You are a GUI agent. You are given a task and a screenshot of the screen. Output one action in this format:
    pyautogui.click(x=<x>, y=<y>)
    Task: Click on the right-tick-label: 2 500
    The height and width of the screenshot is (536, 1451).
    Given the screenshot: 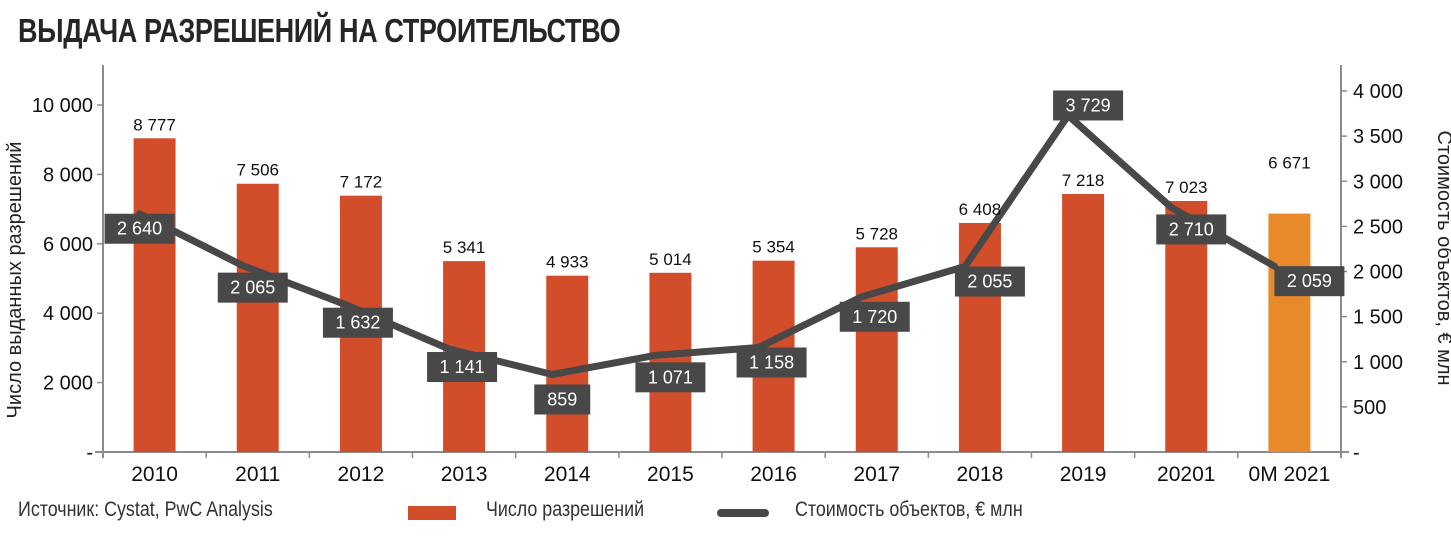 What is the action you would take?
    pyautogui.click(x=1378, y=227)
    